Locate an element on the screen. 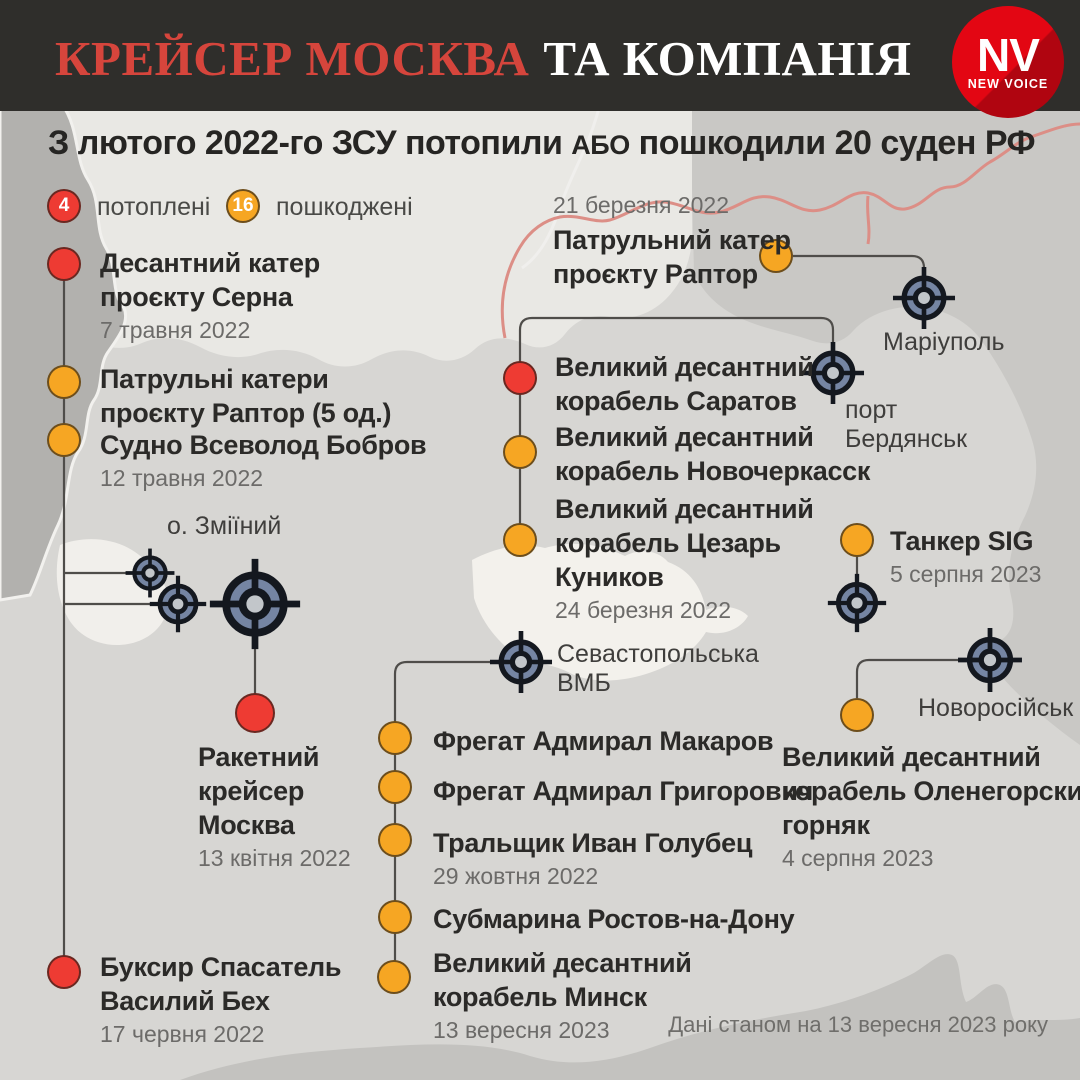 This screenshot has width=1080, height=1080. ship-entry: Танкер SIG 5 серпня 2023 is located at coordinates (985, 556).